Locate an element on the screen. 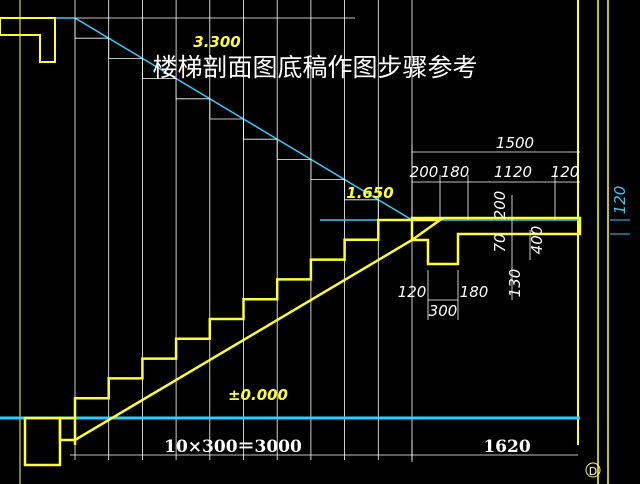 The width and height of the screenshot is (640, 484). slab is located at coordinates (28, 40).